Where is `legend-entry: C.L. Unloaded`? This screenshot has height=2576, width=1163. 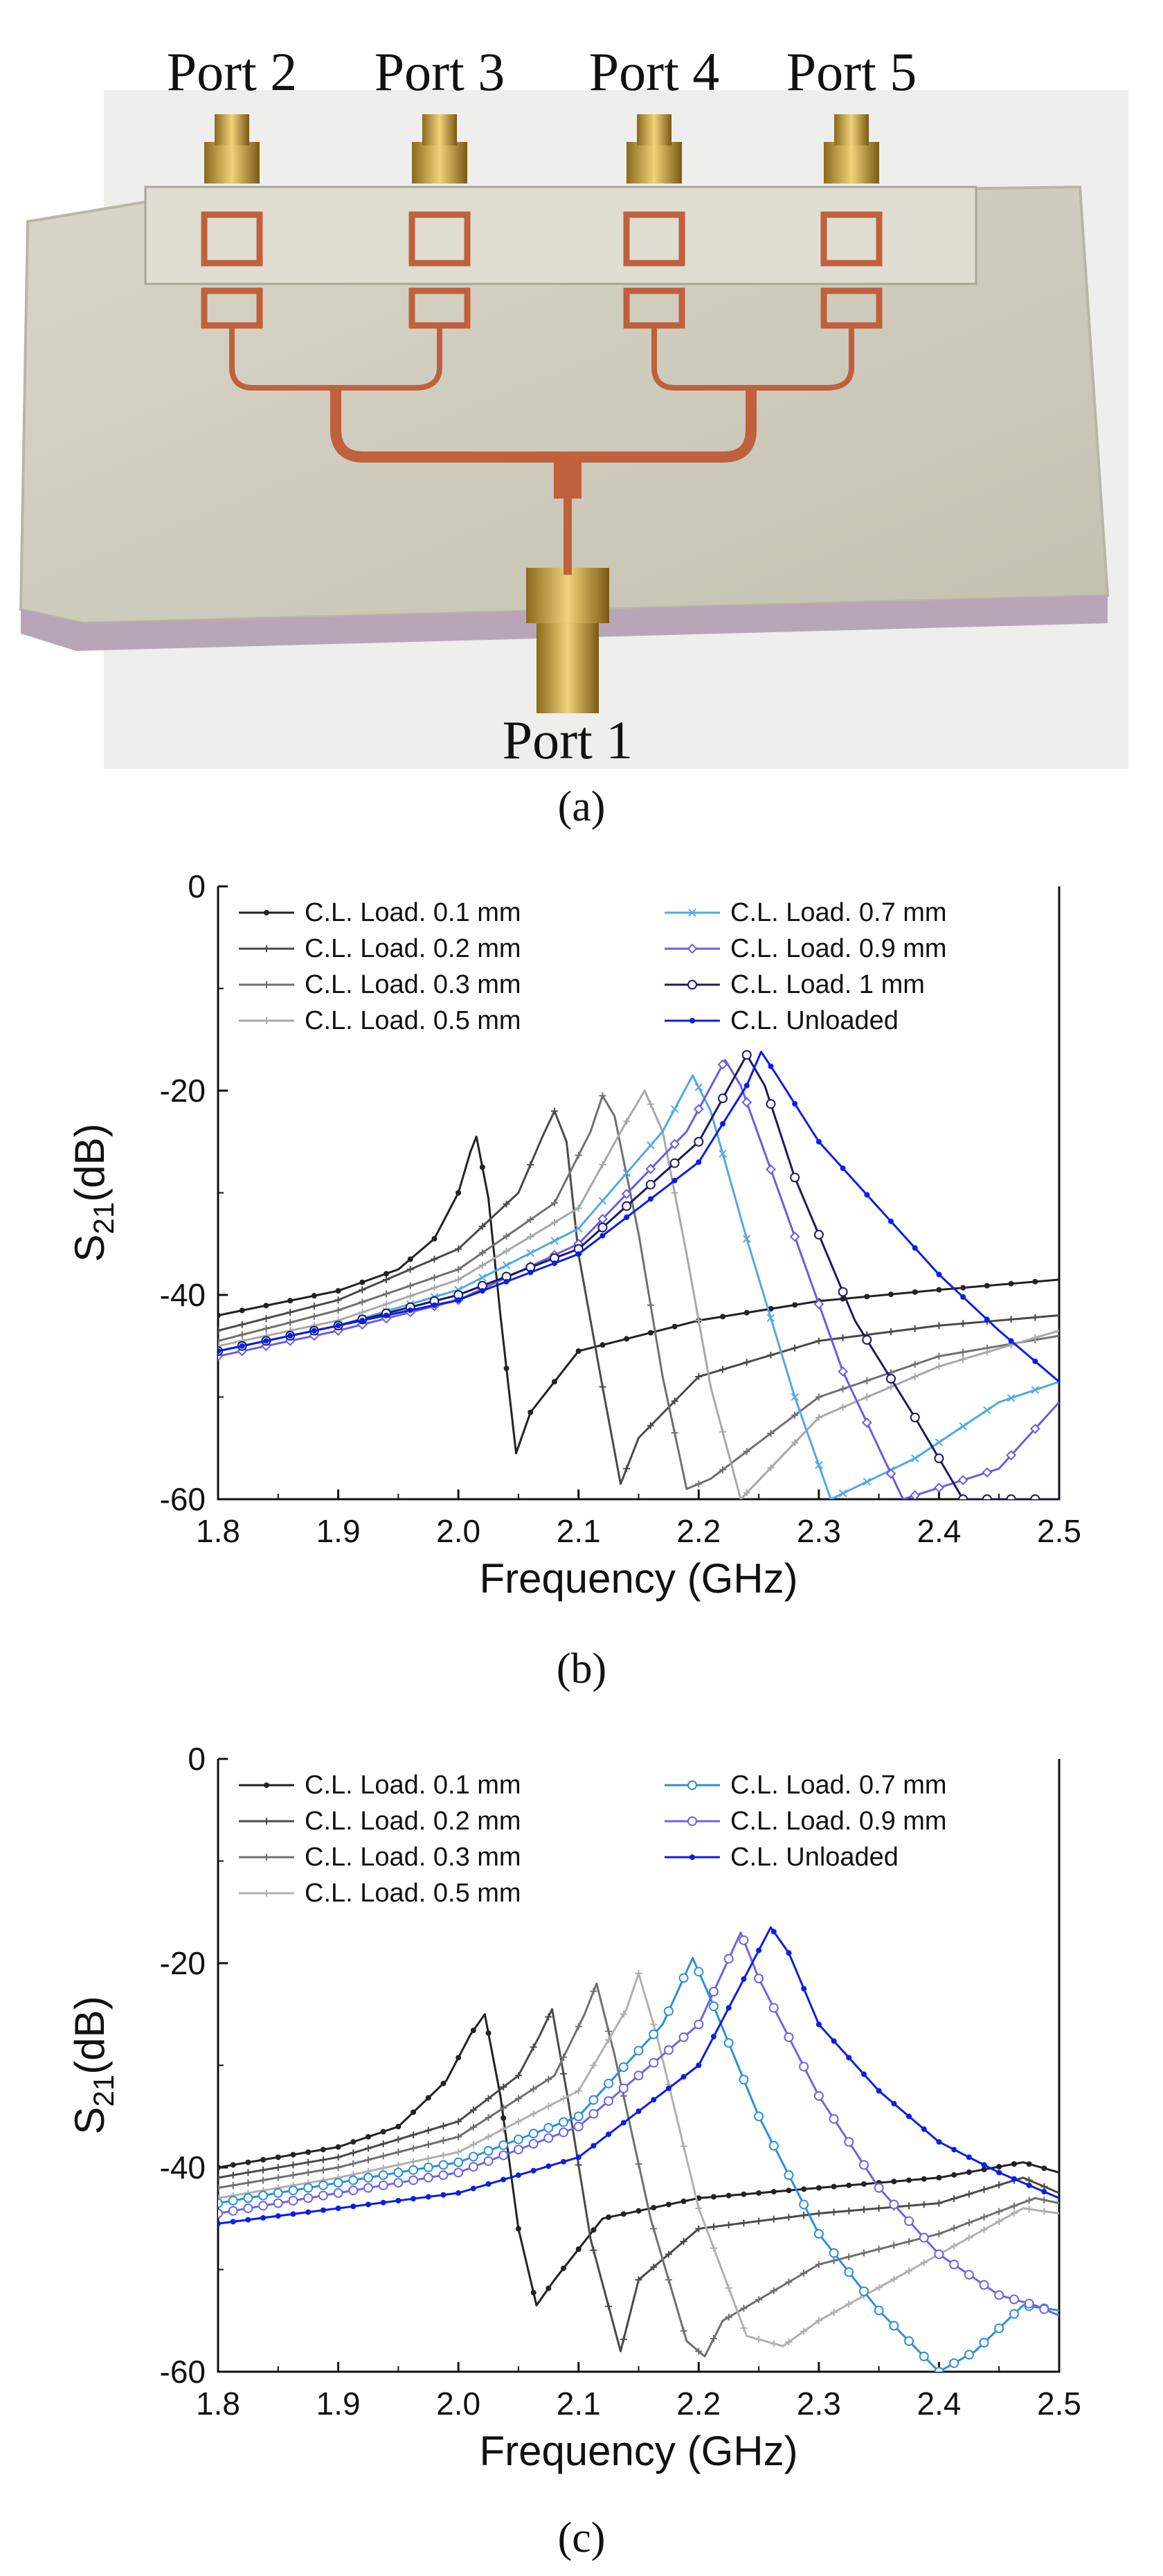 legend-entry: C.L. Unloaded is located at coordinates (782, 1020).